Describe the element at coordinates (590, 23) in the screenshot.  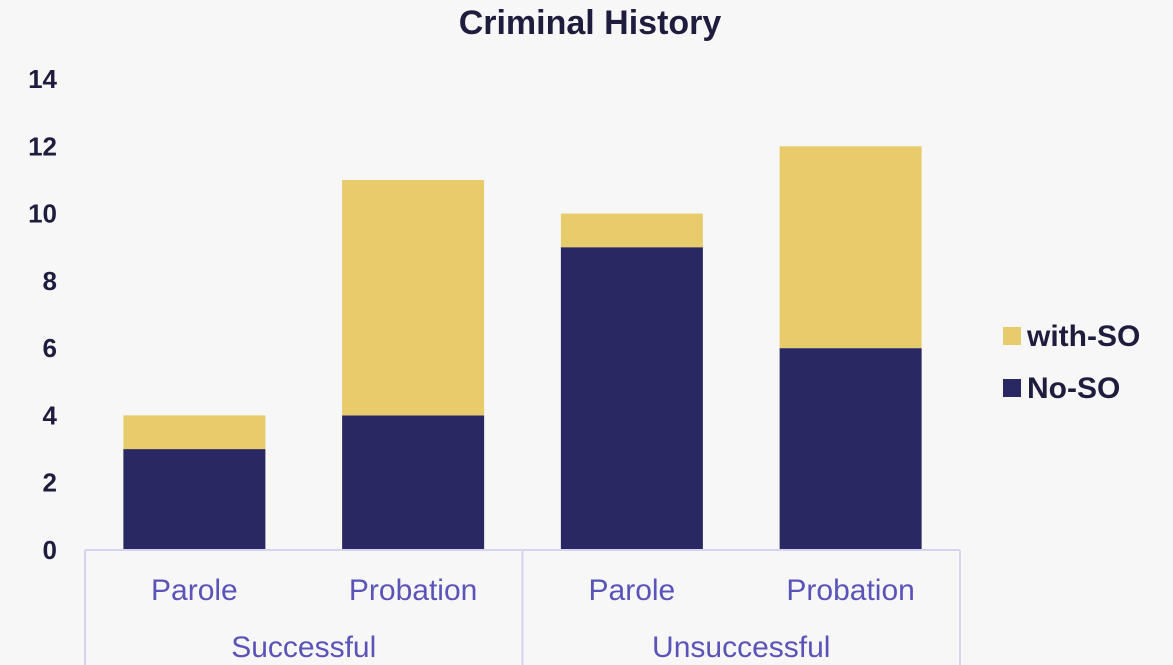
I see `chart-title: Criminal History` at that location.